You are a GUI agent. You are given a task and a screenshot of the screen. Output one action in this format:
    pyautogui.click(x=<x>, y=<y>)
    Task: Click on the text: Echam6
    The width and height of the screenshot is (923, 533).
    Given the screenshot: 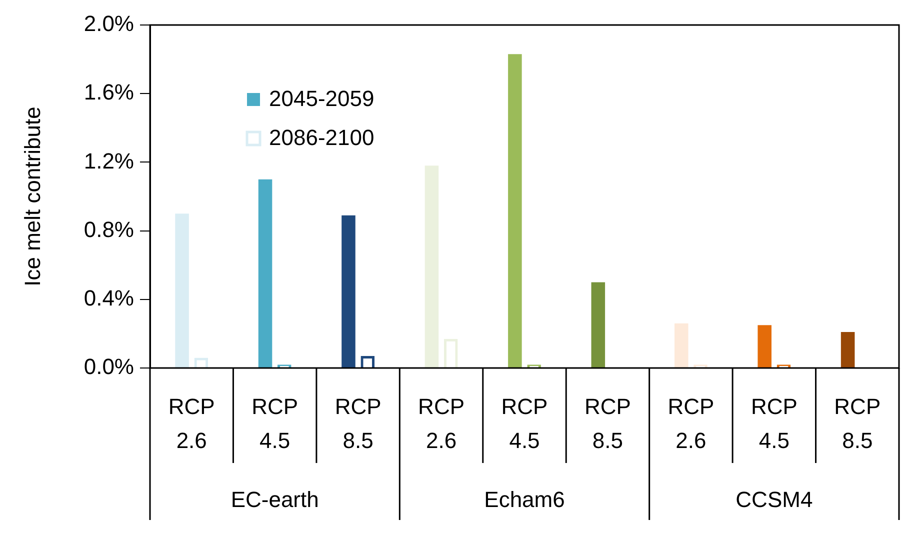 What is the action you would take?
    pyautogui.click(x=524, y=499)
    